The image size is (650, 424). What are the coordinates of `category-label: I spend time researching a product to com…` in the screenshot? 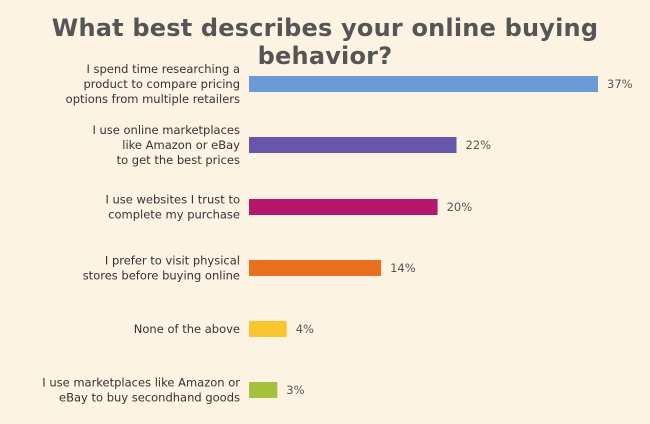 It's located at (153, 84).